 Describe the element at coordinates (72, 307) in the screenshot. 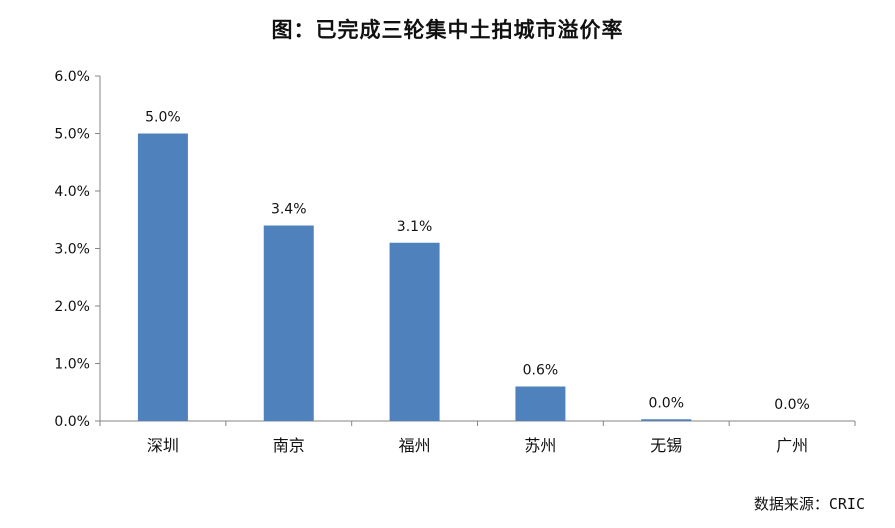

I see `y-tick-label: 2.0%` at that location.